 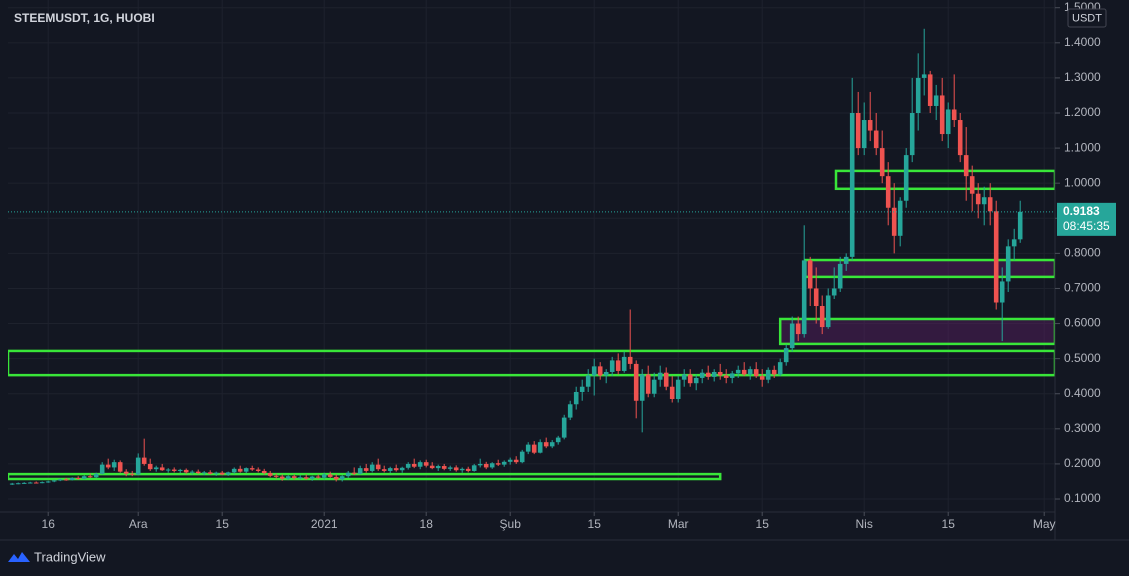 I want to click on currency-badge, so click(x=1087, y=18).